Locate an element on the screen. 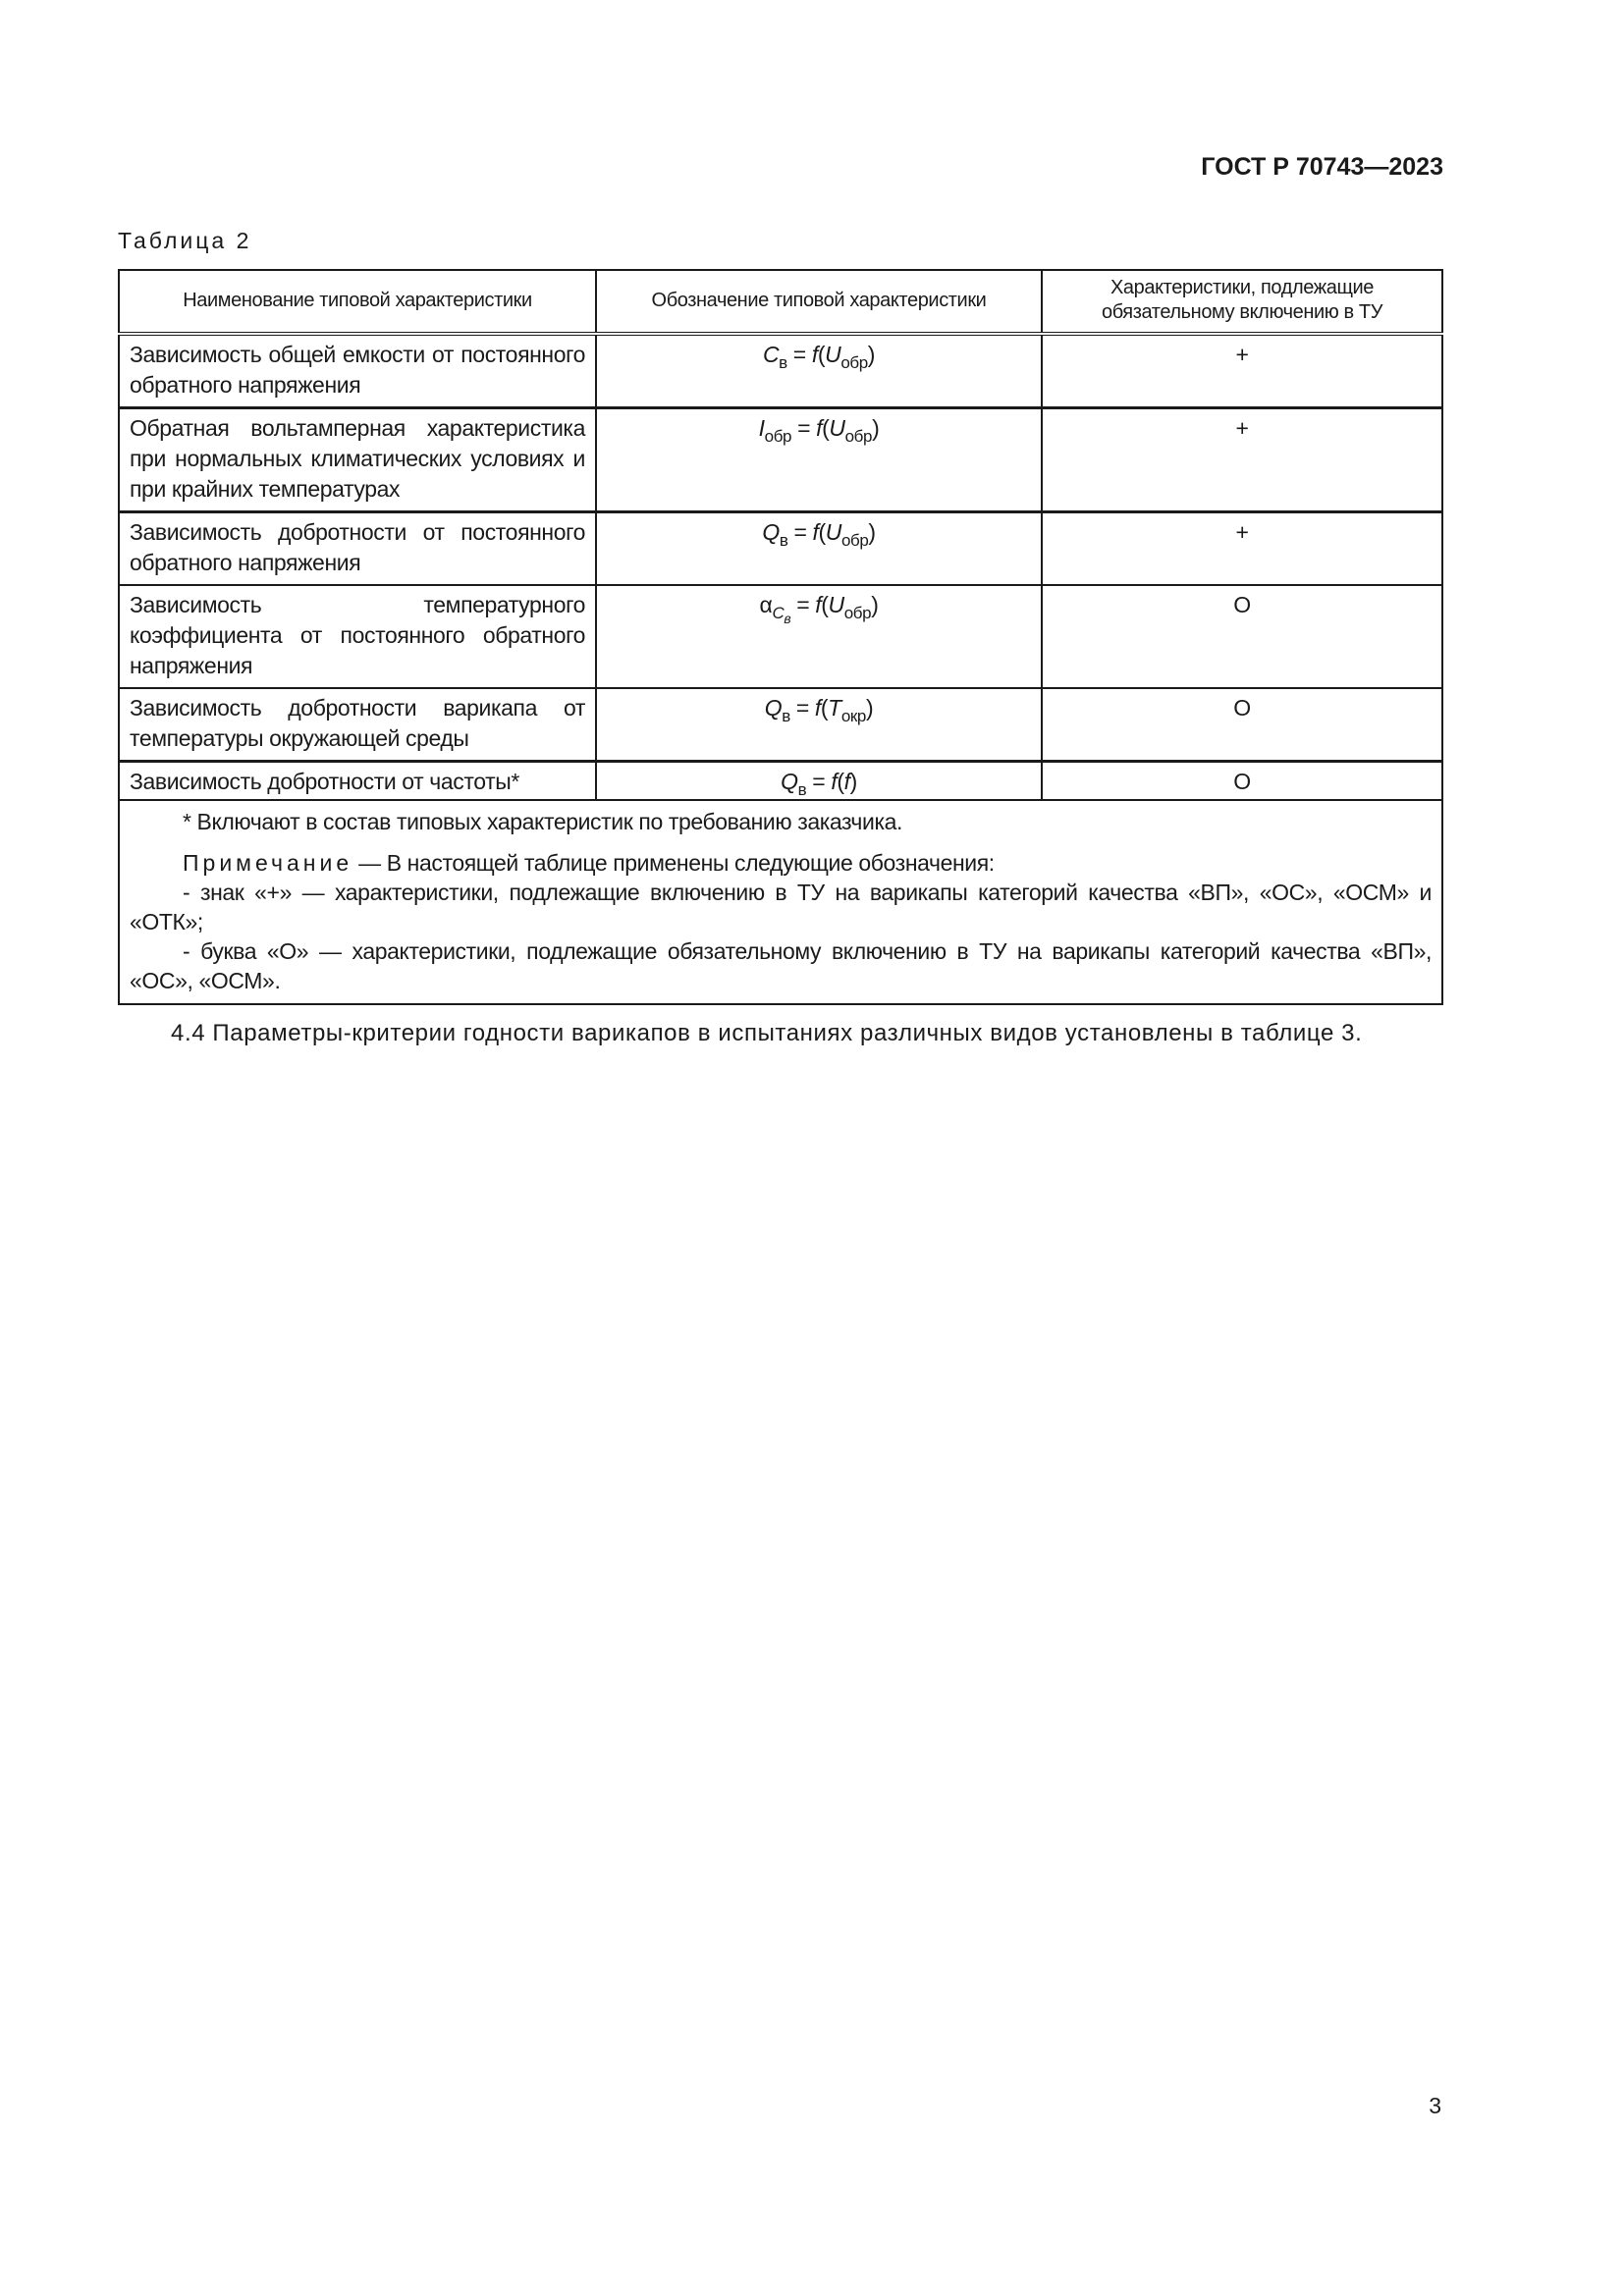 The width and height of the screenshot is (1624, 2296). document-id-header: ГОСТ Р 70743—2023 is located at coordinates (1322, 167).